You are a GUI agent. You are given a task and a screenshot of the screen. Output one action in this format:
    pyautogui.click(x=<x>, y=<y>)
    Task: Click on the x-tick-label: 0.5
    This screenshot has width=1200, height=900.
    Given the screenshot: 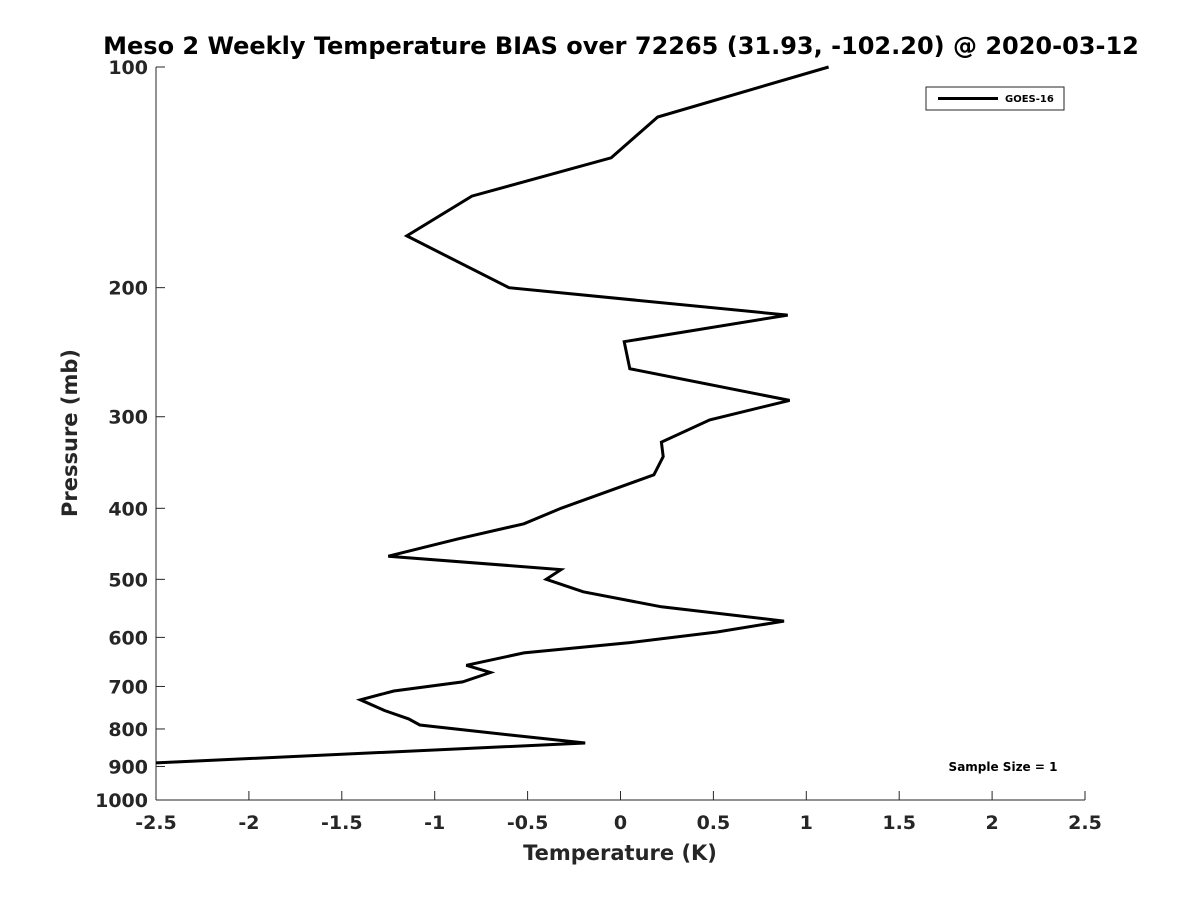 What is the action you would take?
    pyautogui.click(x=714, y=823)
    